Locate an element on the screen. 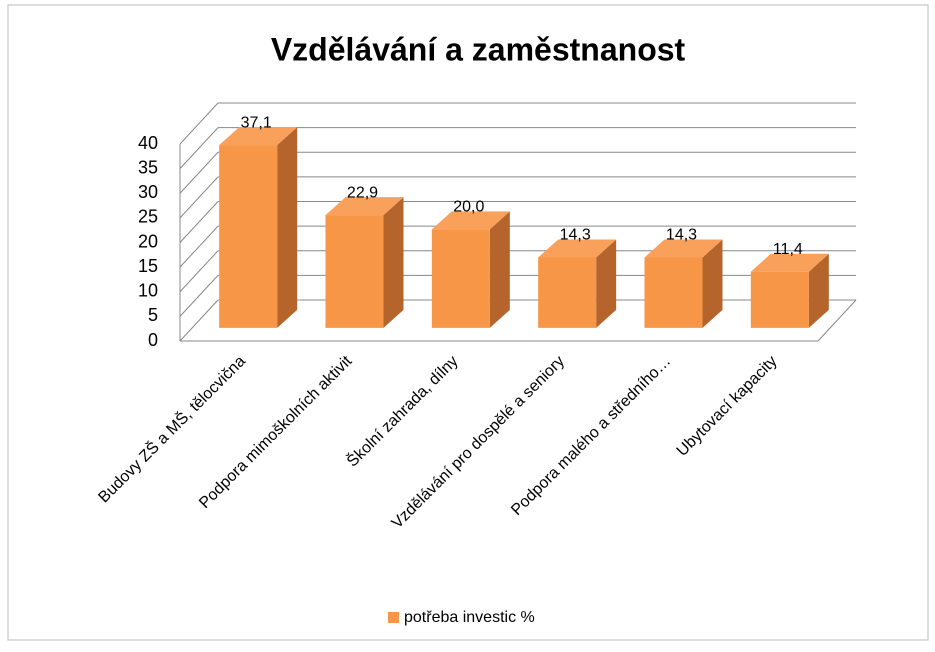  value-label: 20,0 is located at coordinates (468, 207).